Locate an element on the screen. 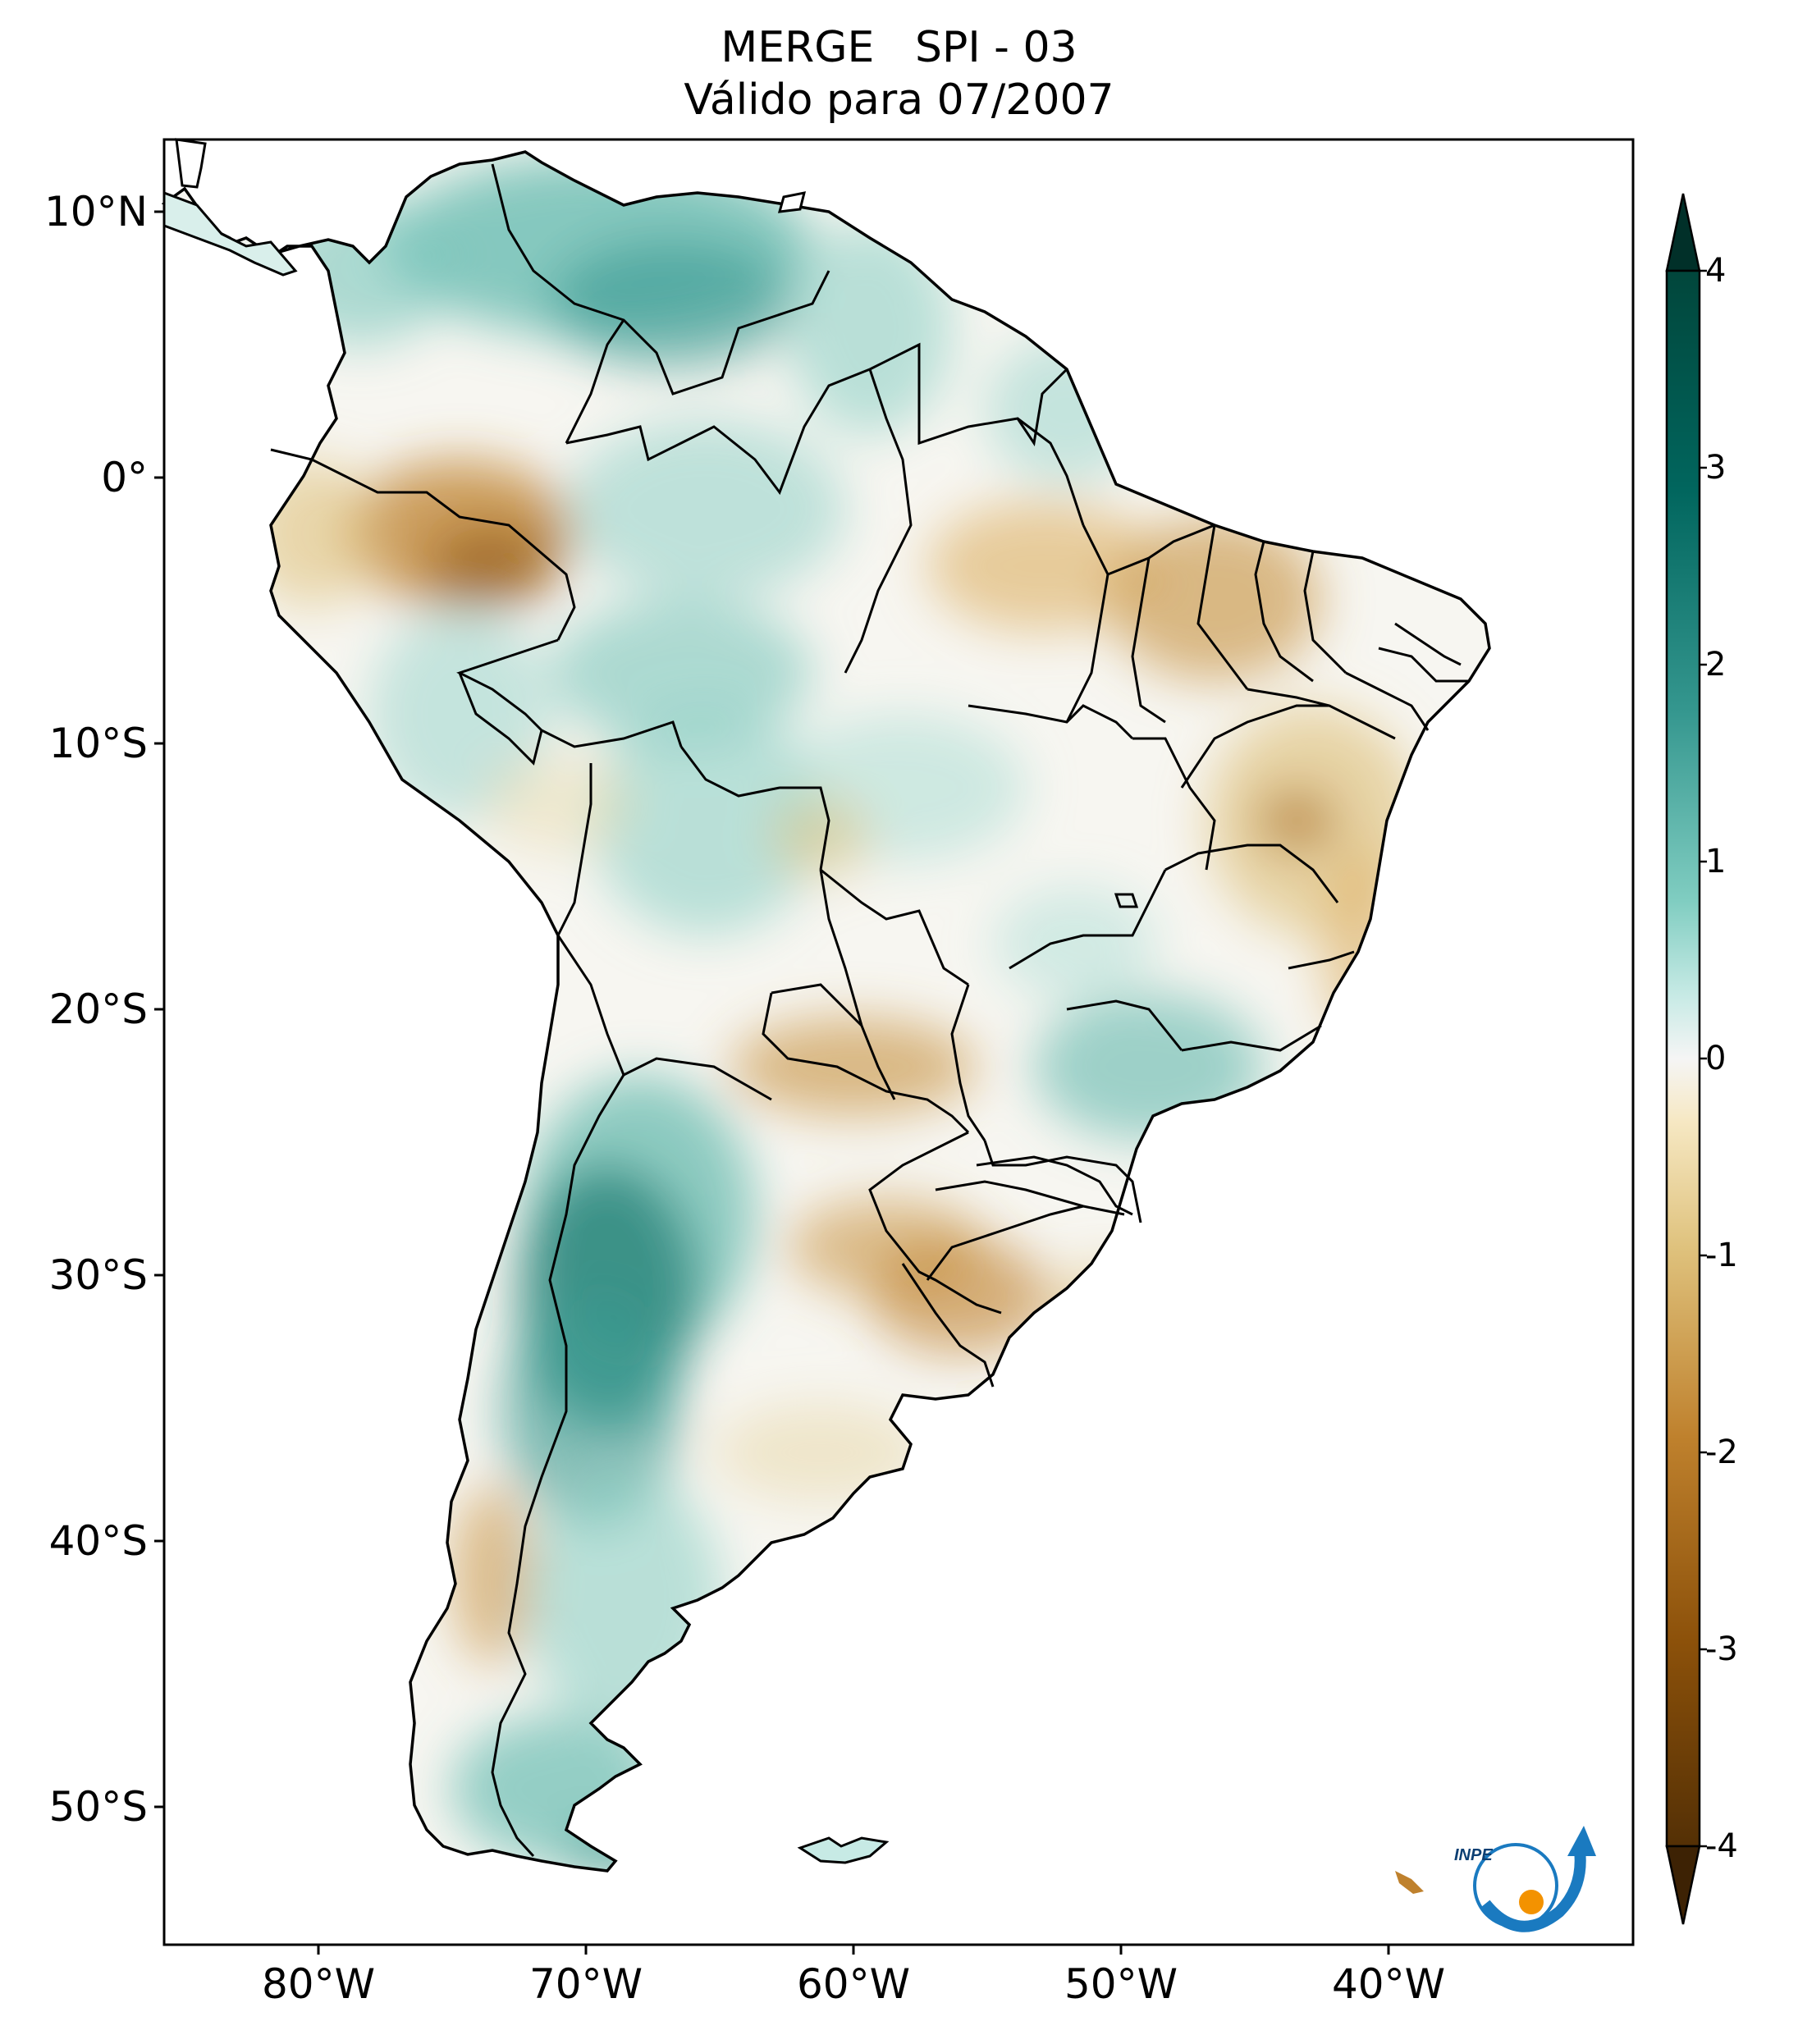 Image resolution: width=1798 pixels, height=2044 pixels. lon-tick-label: 70°W is located at coordinates (585, 1984).